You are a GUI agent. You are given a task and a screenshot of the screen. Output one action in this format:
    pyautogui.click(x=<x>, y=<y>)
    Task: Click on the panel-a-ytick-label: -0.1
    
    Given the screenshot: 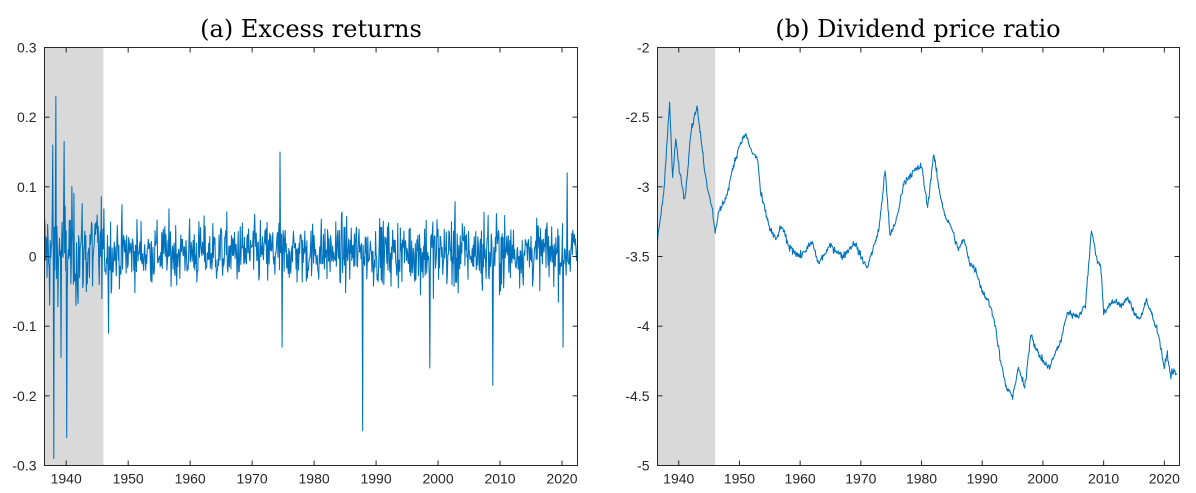 What is the action you would take?
    pyautogui.click(x=24, y=326)
    